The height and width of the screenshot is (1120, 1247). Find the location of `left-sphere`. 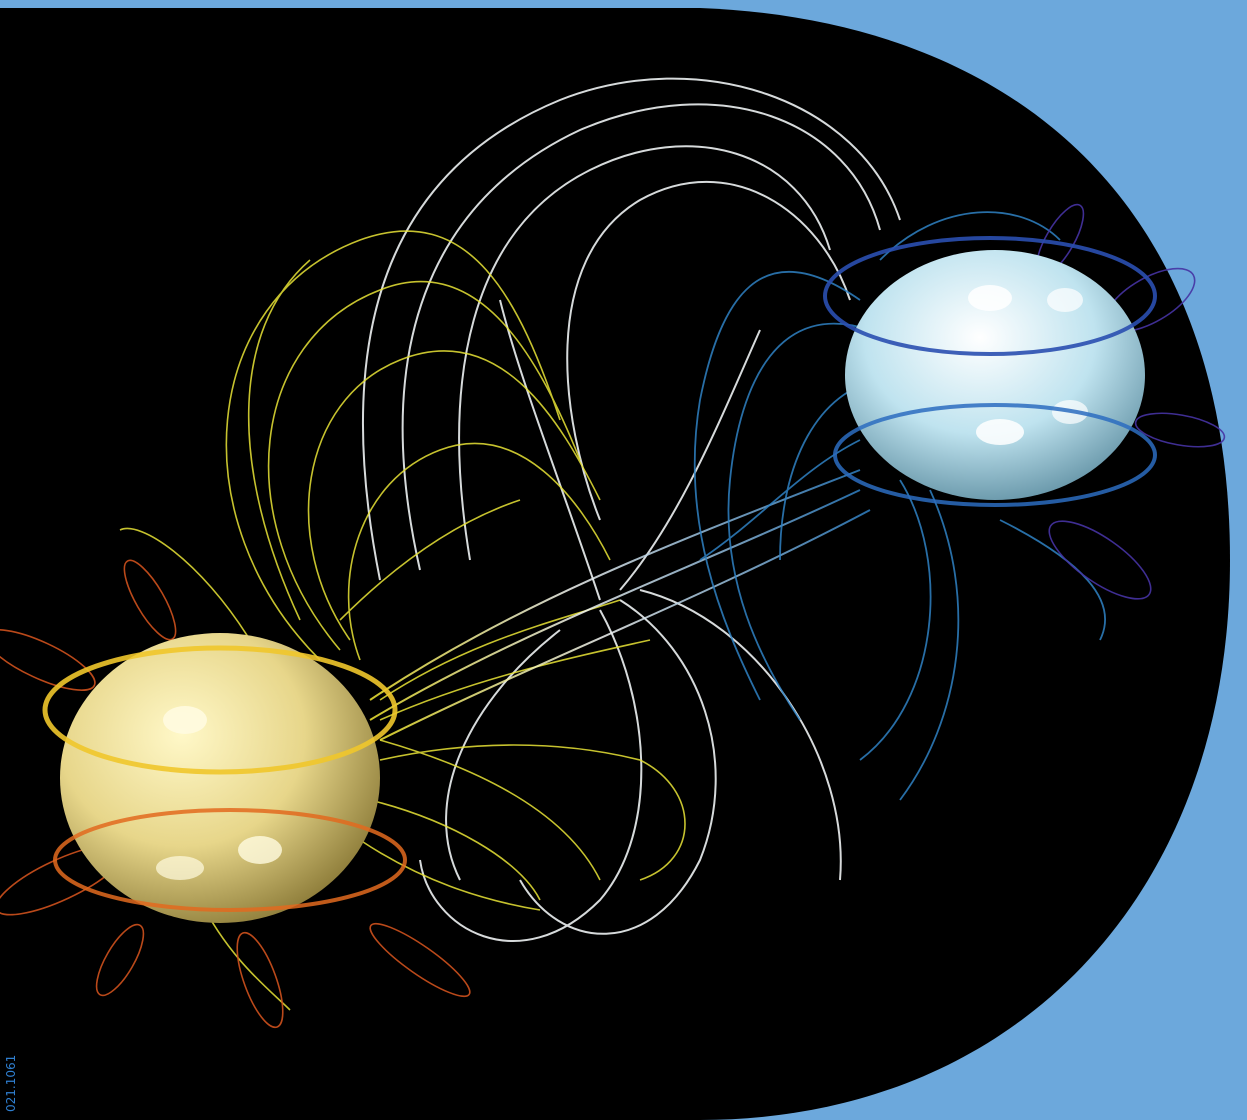

left-sphere is located at coordinates (224, 778).